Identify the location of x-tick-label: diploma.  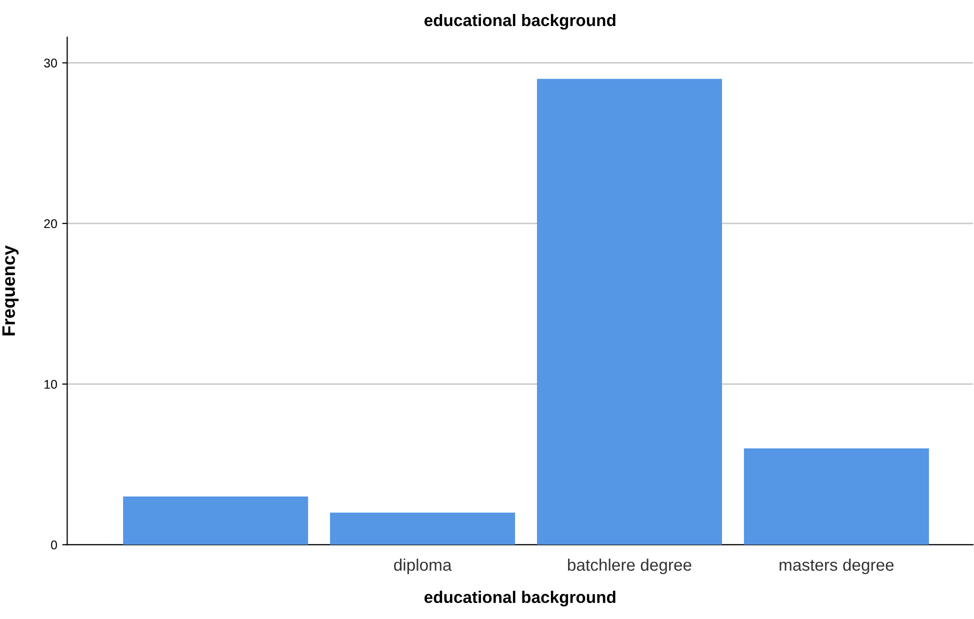
(423, 566).